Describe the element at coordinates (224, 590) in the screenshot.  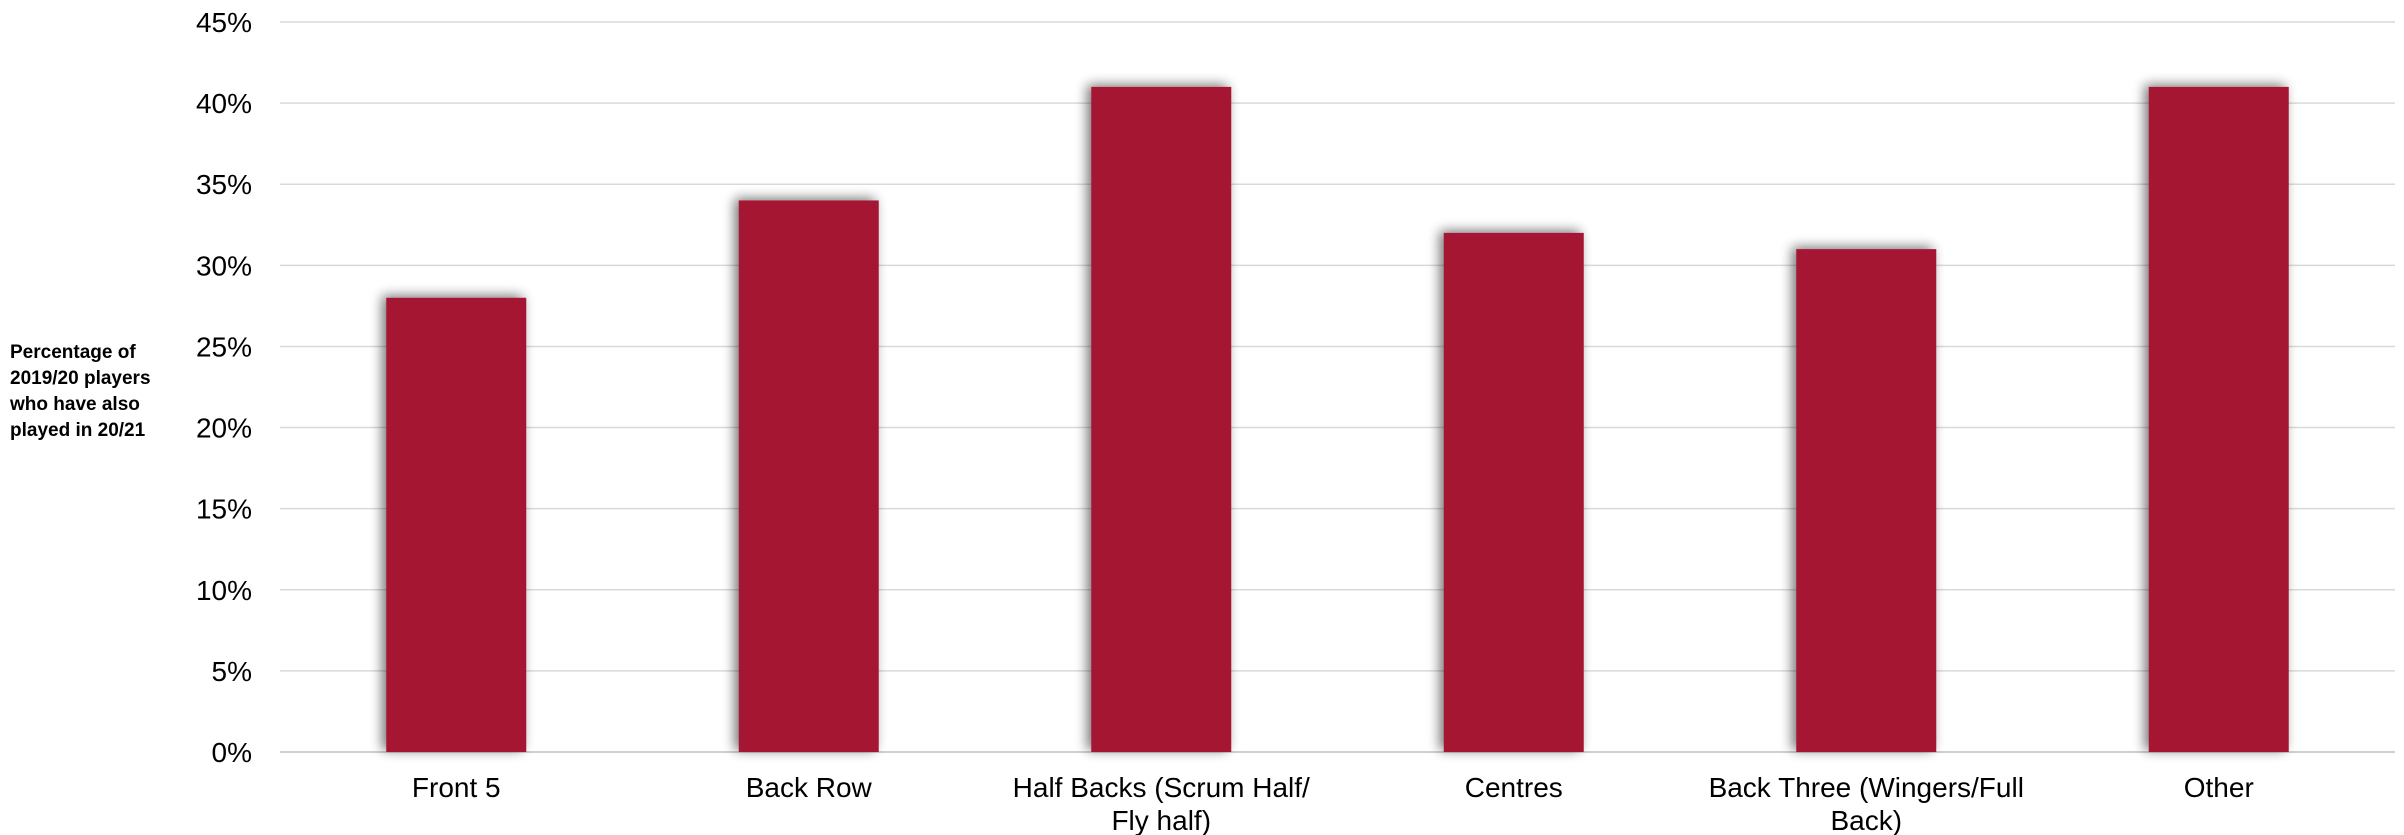
I see `y-tick-label: 10%` at that location.